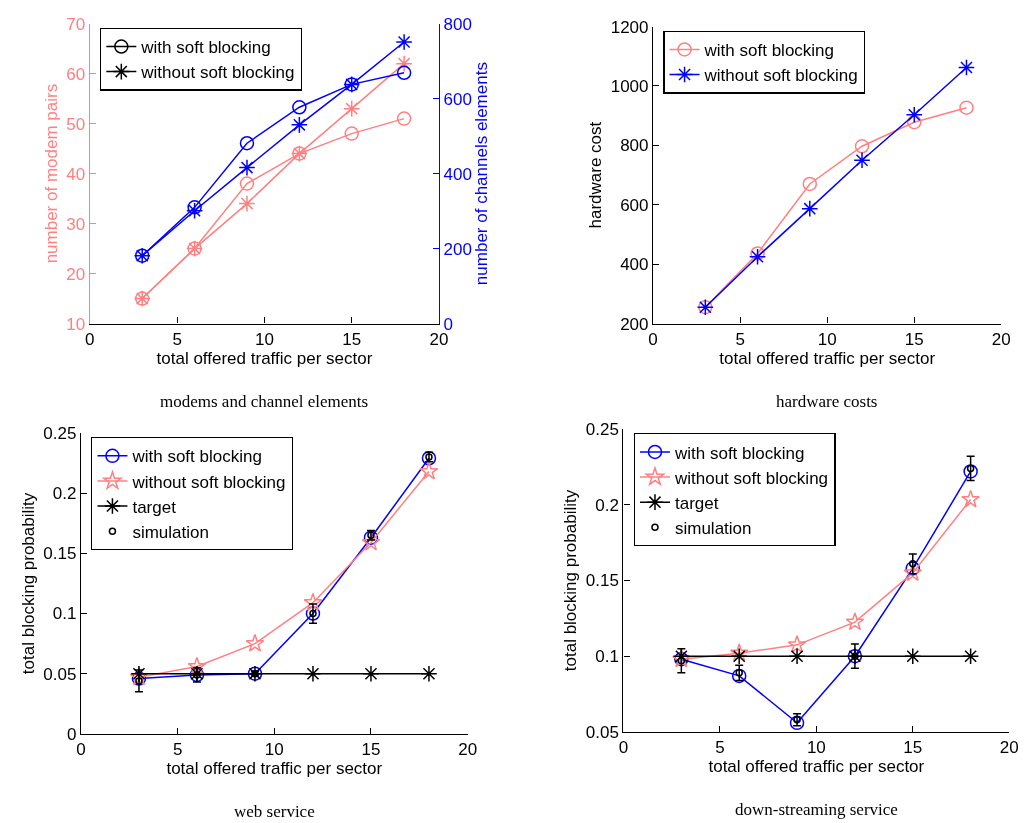 This screenshot has width=1032, height=823. What do you see at coordinates (76, 24) in the screenshot?
I see `y-tick-label: 70` at bounding box center [76, 24].